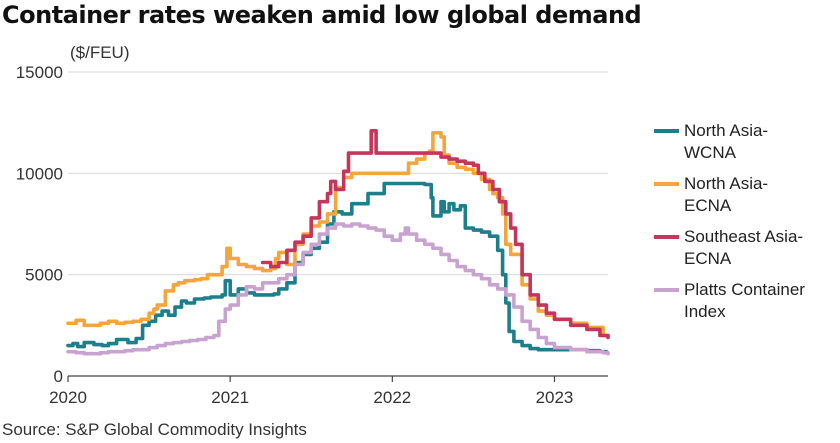 The height and width of the screenshot is (443, 840). I want to click on legend-item-3: Platts Container Index, so click(747, 301).